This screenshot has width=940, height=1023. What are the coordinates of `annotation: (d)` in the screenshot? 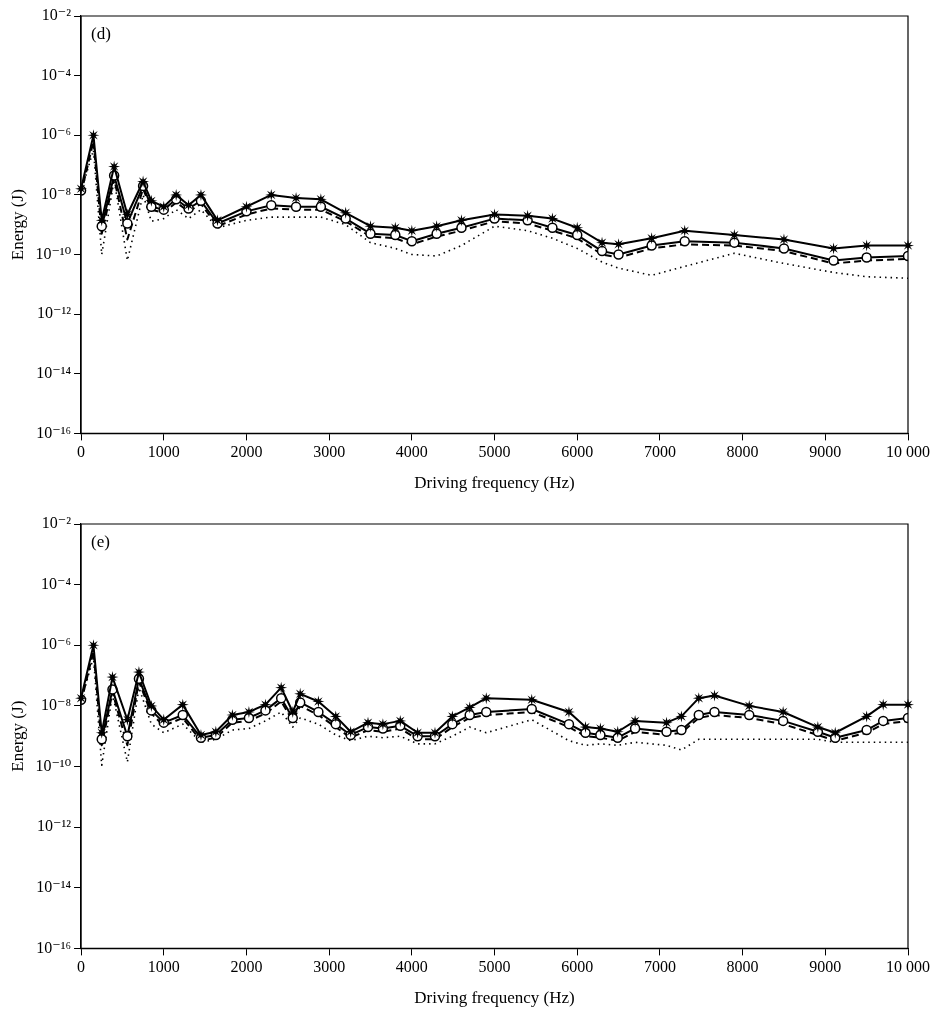 It's located at (101, 33).